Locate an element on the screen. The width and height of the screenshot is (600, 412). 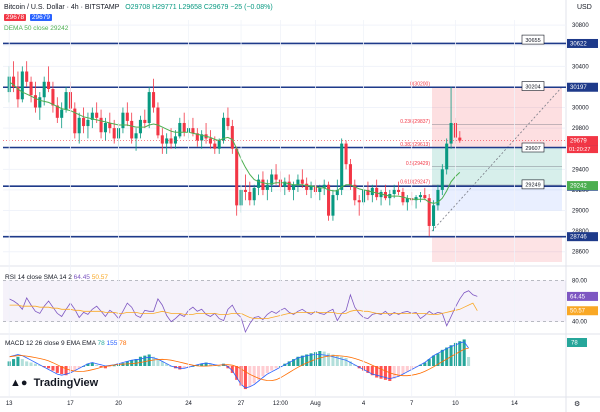
settings-icon: ⚙ is located at coordinates (577, 404).